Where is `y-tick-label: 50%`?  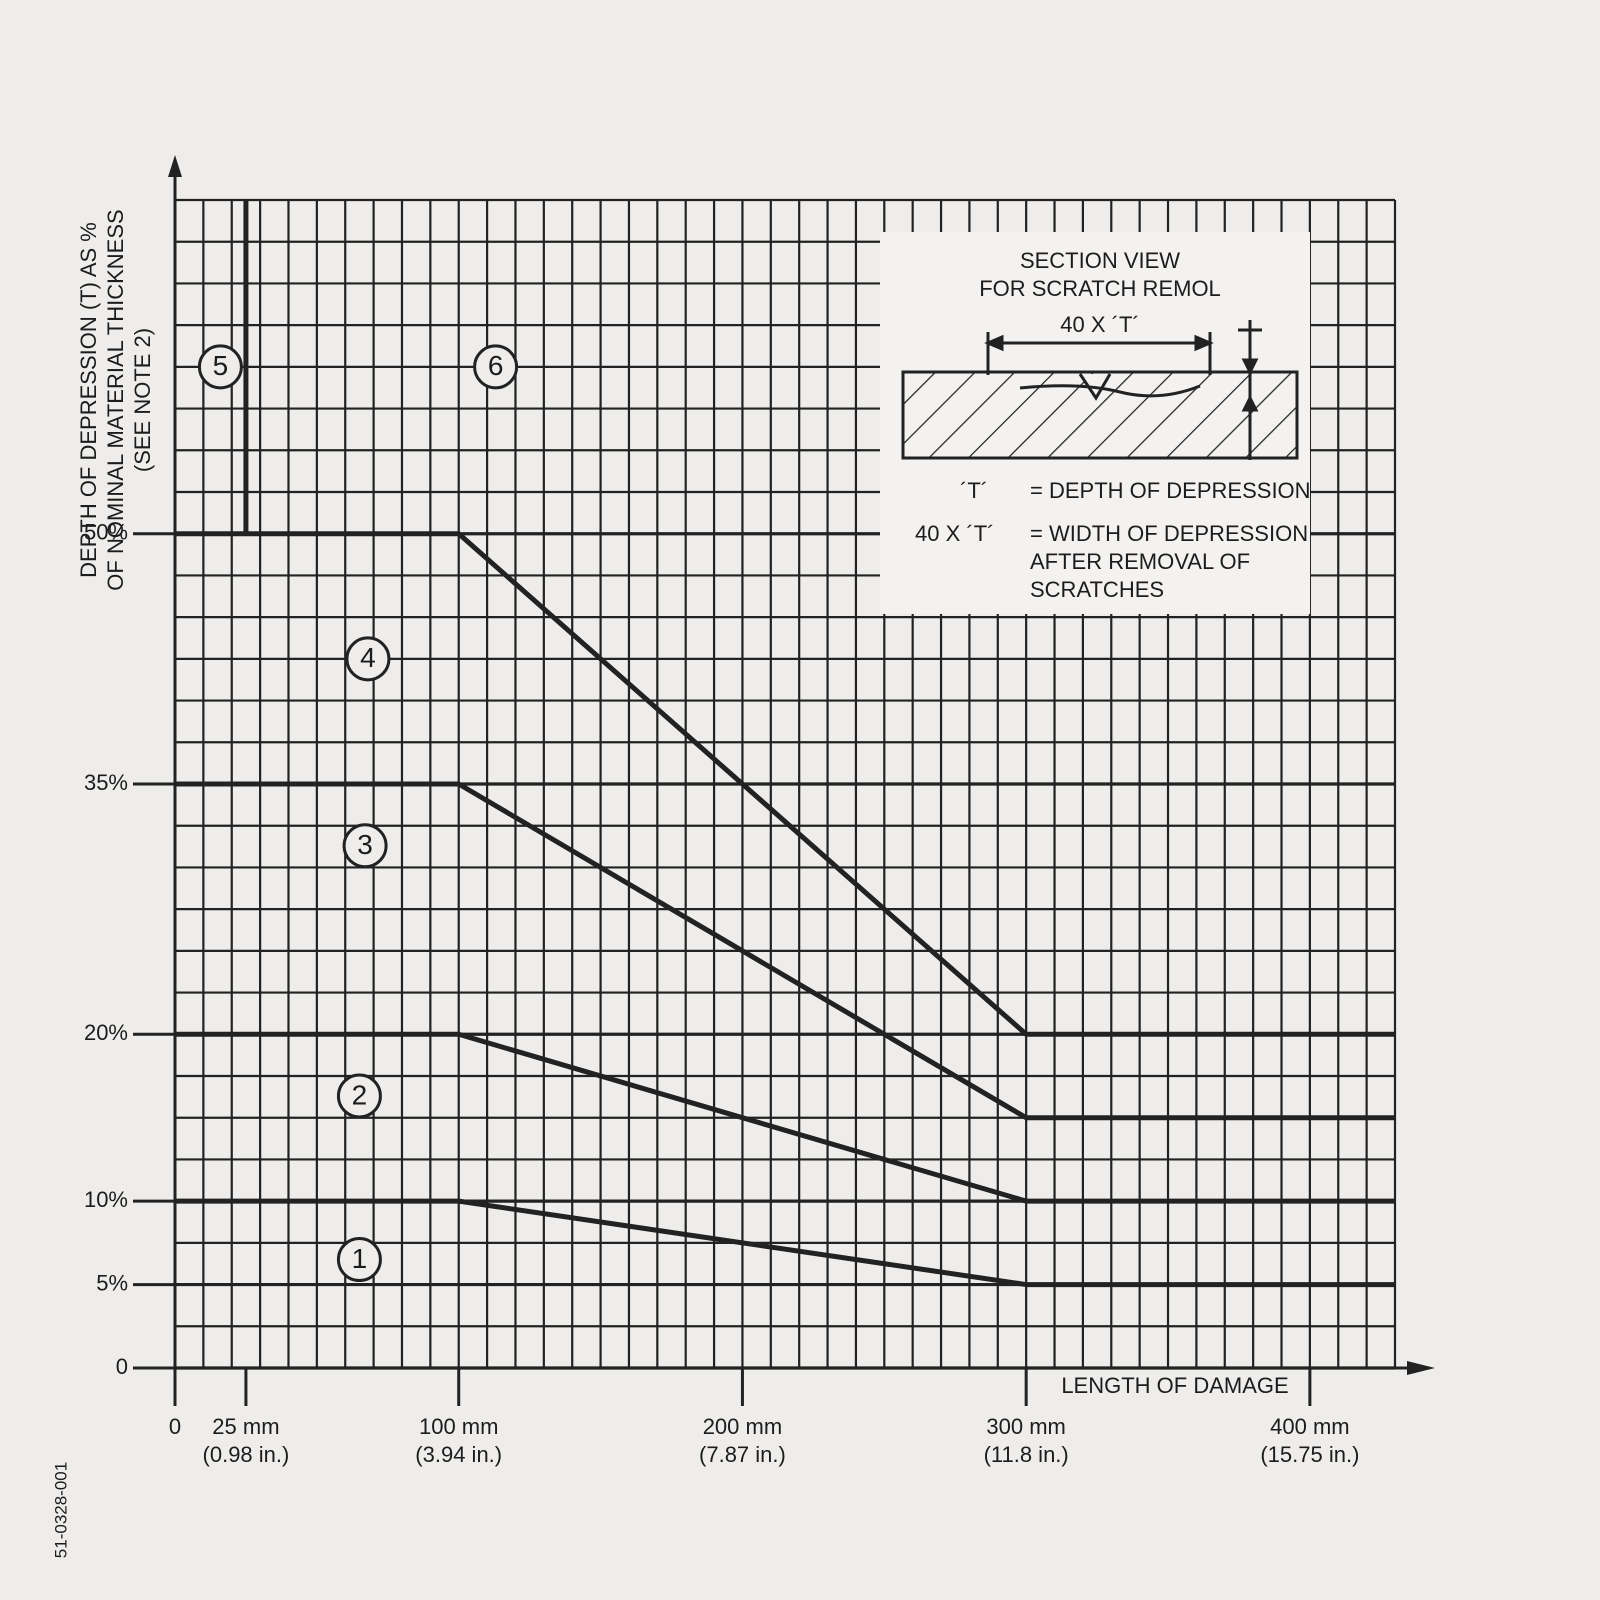
y-tick-label: 50% is located at coordinates (106, 532).